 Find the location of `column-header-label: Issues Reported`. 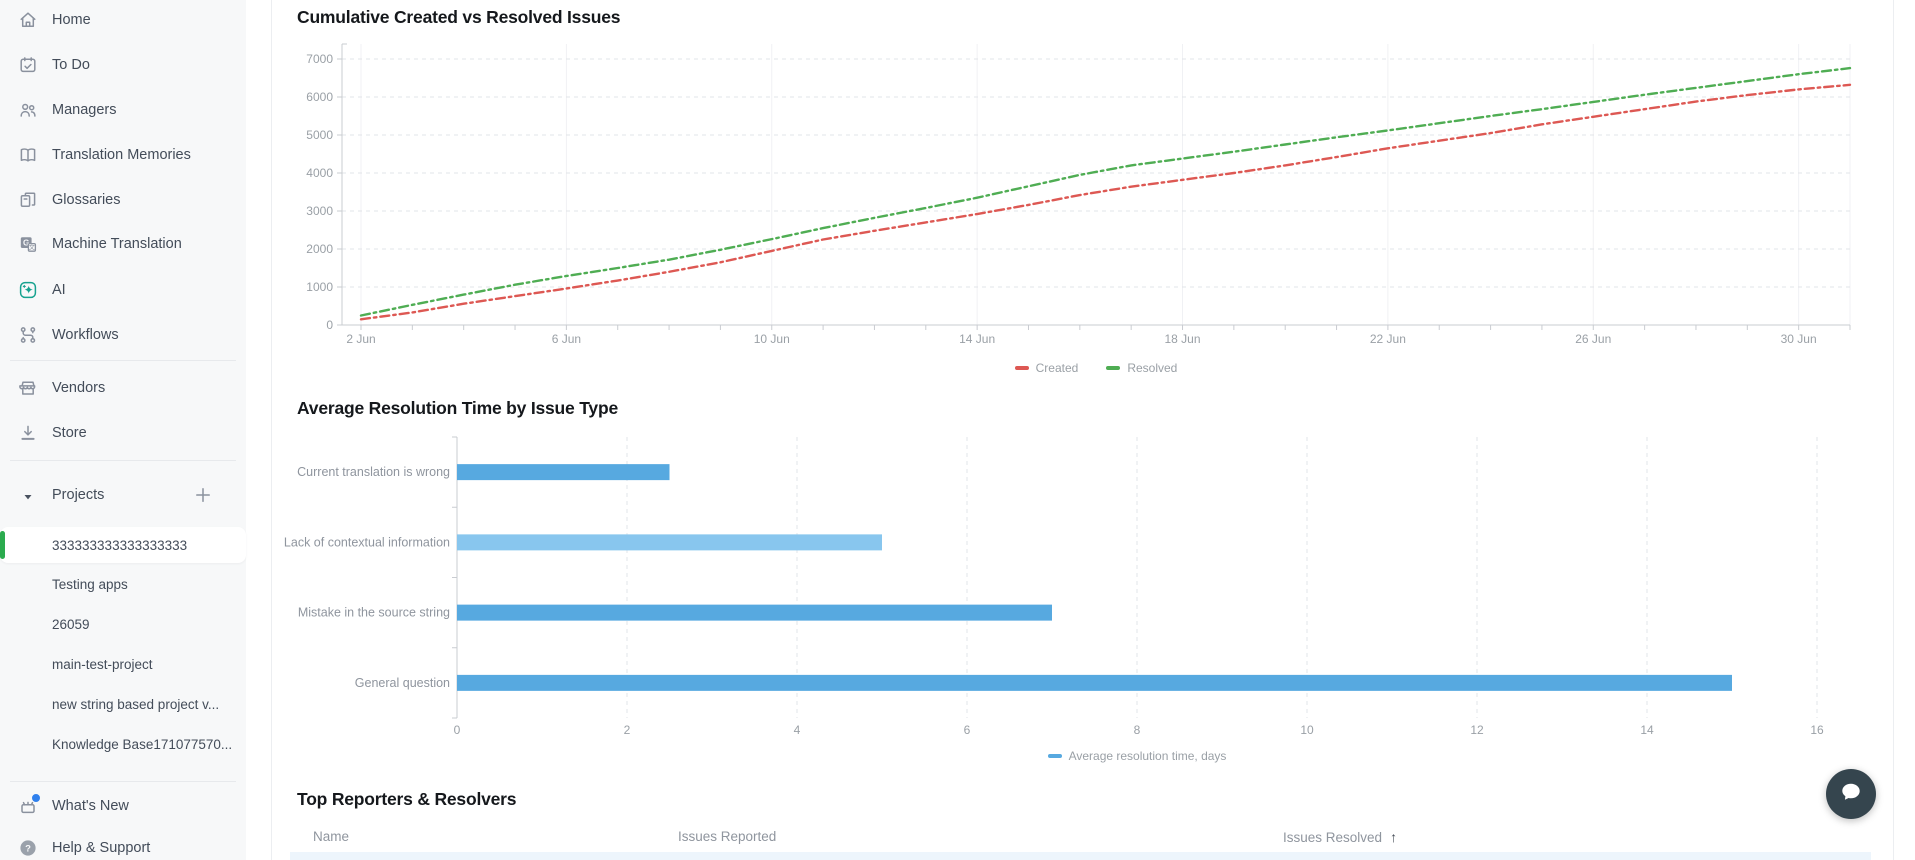

column-header-label: Issues Reported is located at coordinates (727, 836).